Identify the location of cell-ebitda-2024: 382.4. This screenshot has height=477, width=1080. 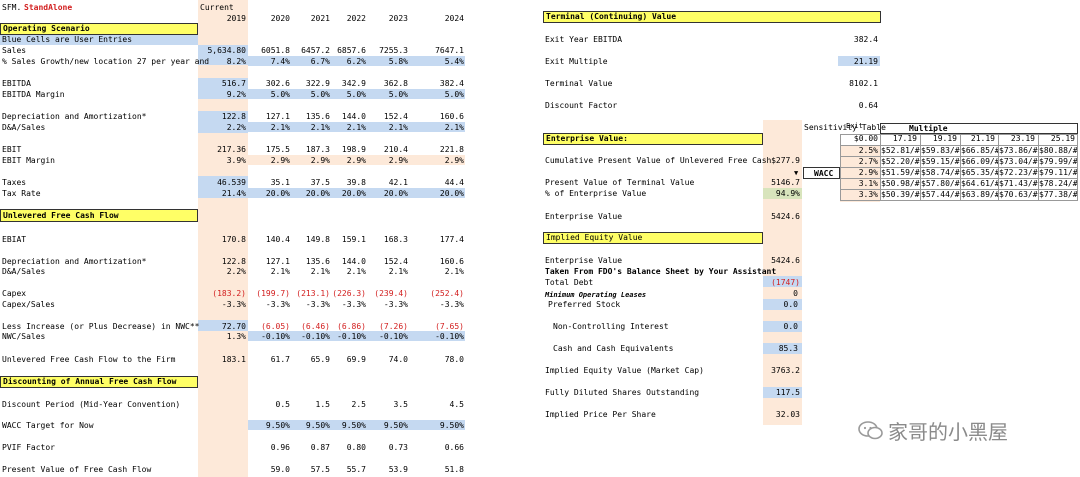
(451, 83).